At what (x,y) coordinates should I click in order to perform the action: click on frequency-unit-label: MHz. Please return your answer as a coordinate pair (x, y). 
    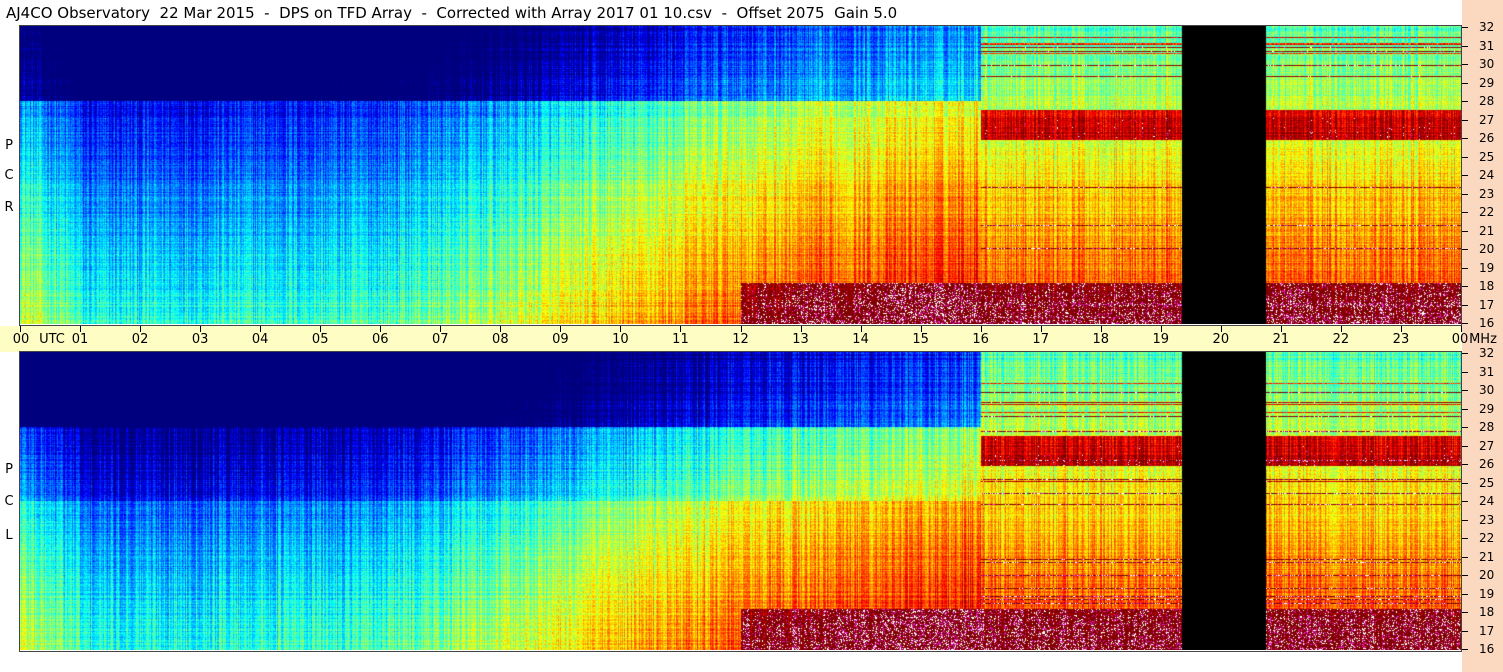
    Looking at the image, I should click on (1483, 339).